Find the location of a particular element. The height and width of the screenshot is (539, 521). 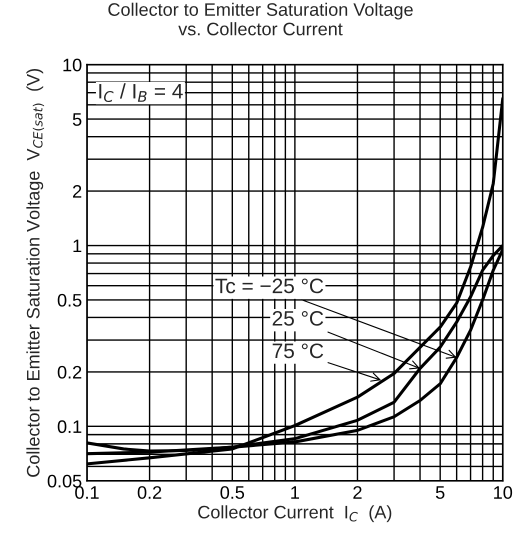

y-tick-label: 2 is located at coordinates (77, 191).